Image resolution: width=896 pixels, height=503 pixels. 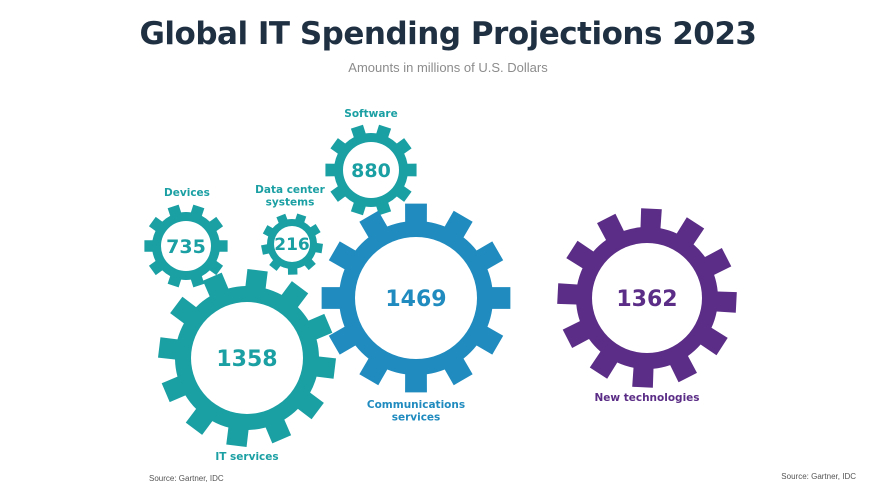 I want to click on category-label-line: Data center, so click(x=290, y=190).